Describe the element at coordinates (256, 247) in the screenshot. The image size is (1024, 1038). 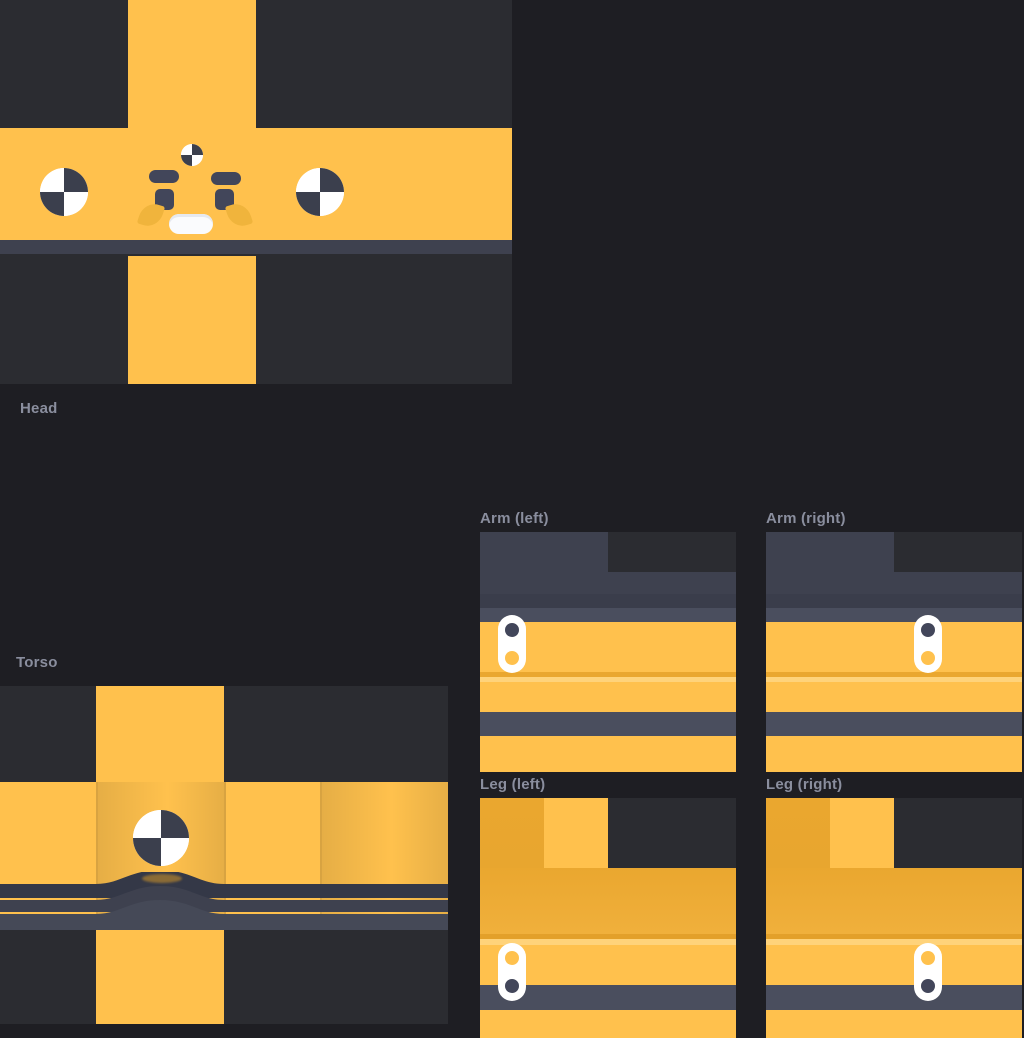
I see `head-cell-grey-band` at that location.